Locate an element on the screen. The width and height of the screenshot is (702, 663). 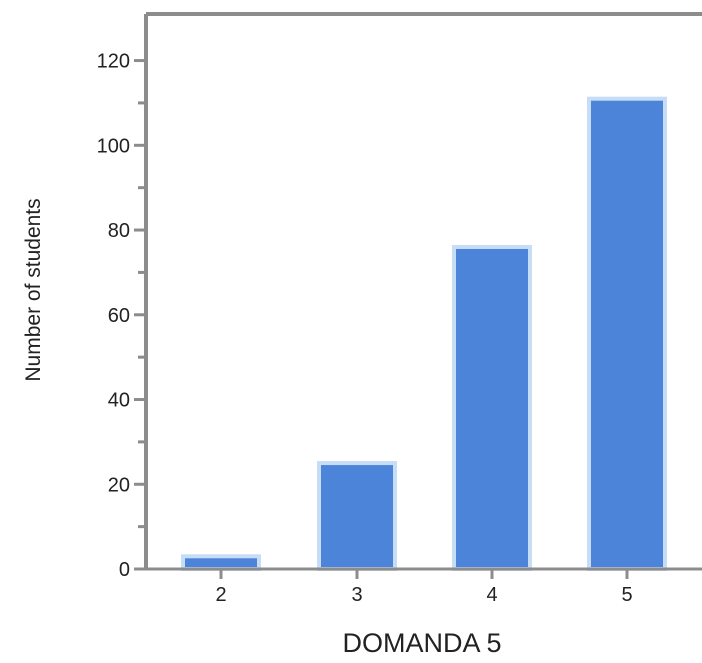
x-axis-title: DOMANDA 5 is located at coordinates (421, 643).